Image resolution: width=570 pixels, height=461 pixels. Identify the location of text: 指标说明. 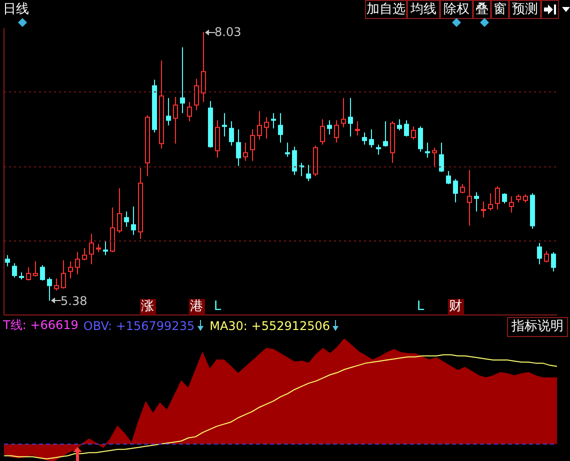
(538, 326).